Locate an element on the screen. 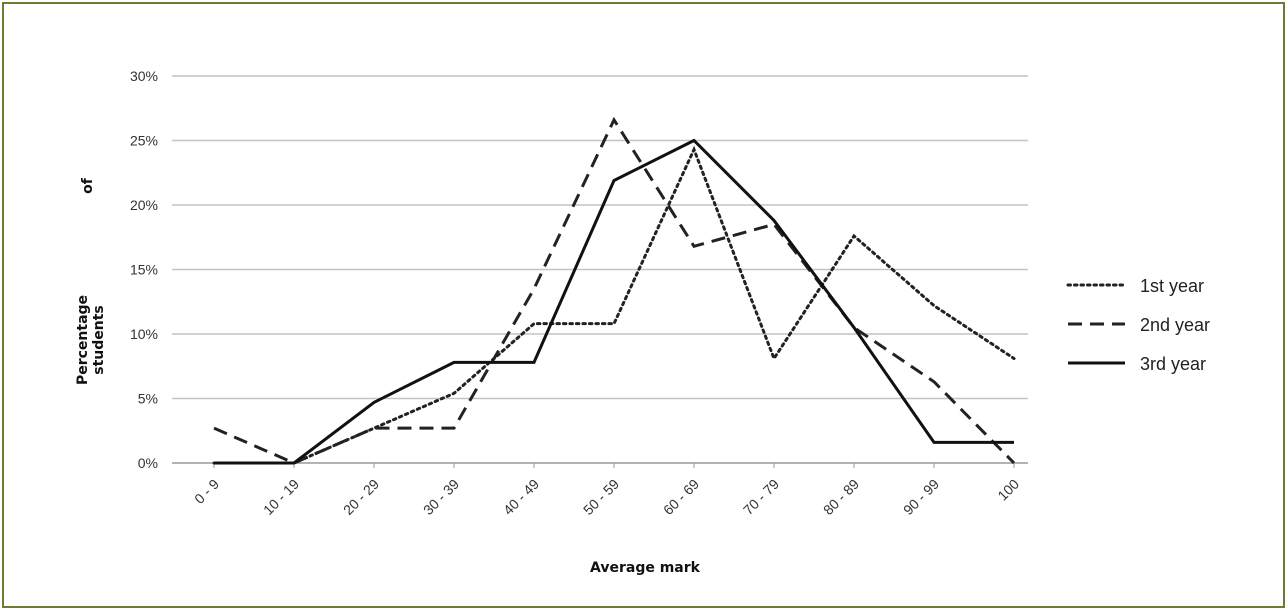 Image resolution: width=1287 pixels, height=610 pixels. legend: 1st year 2nd year 3rd year is located at coordinates (1138, 325).